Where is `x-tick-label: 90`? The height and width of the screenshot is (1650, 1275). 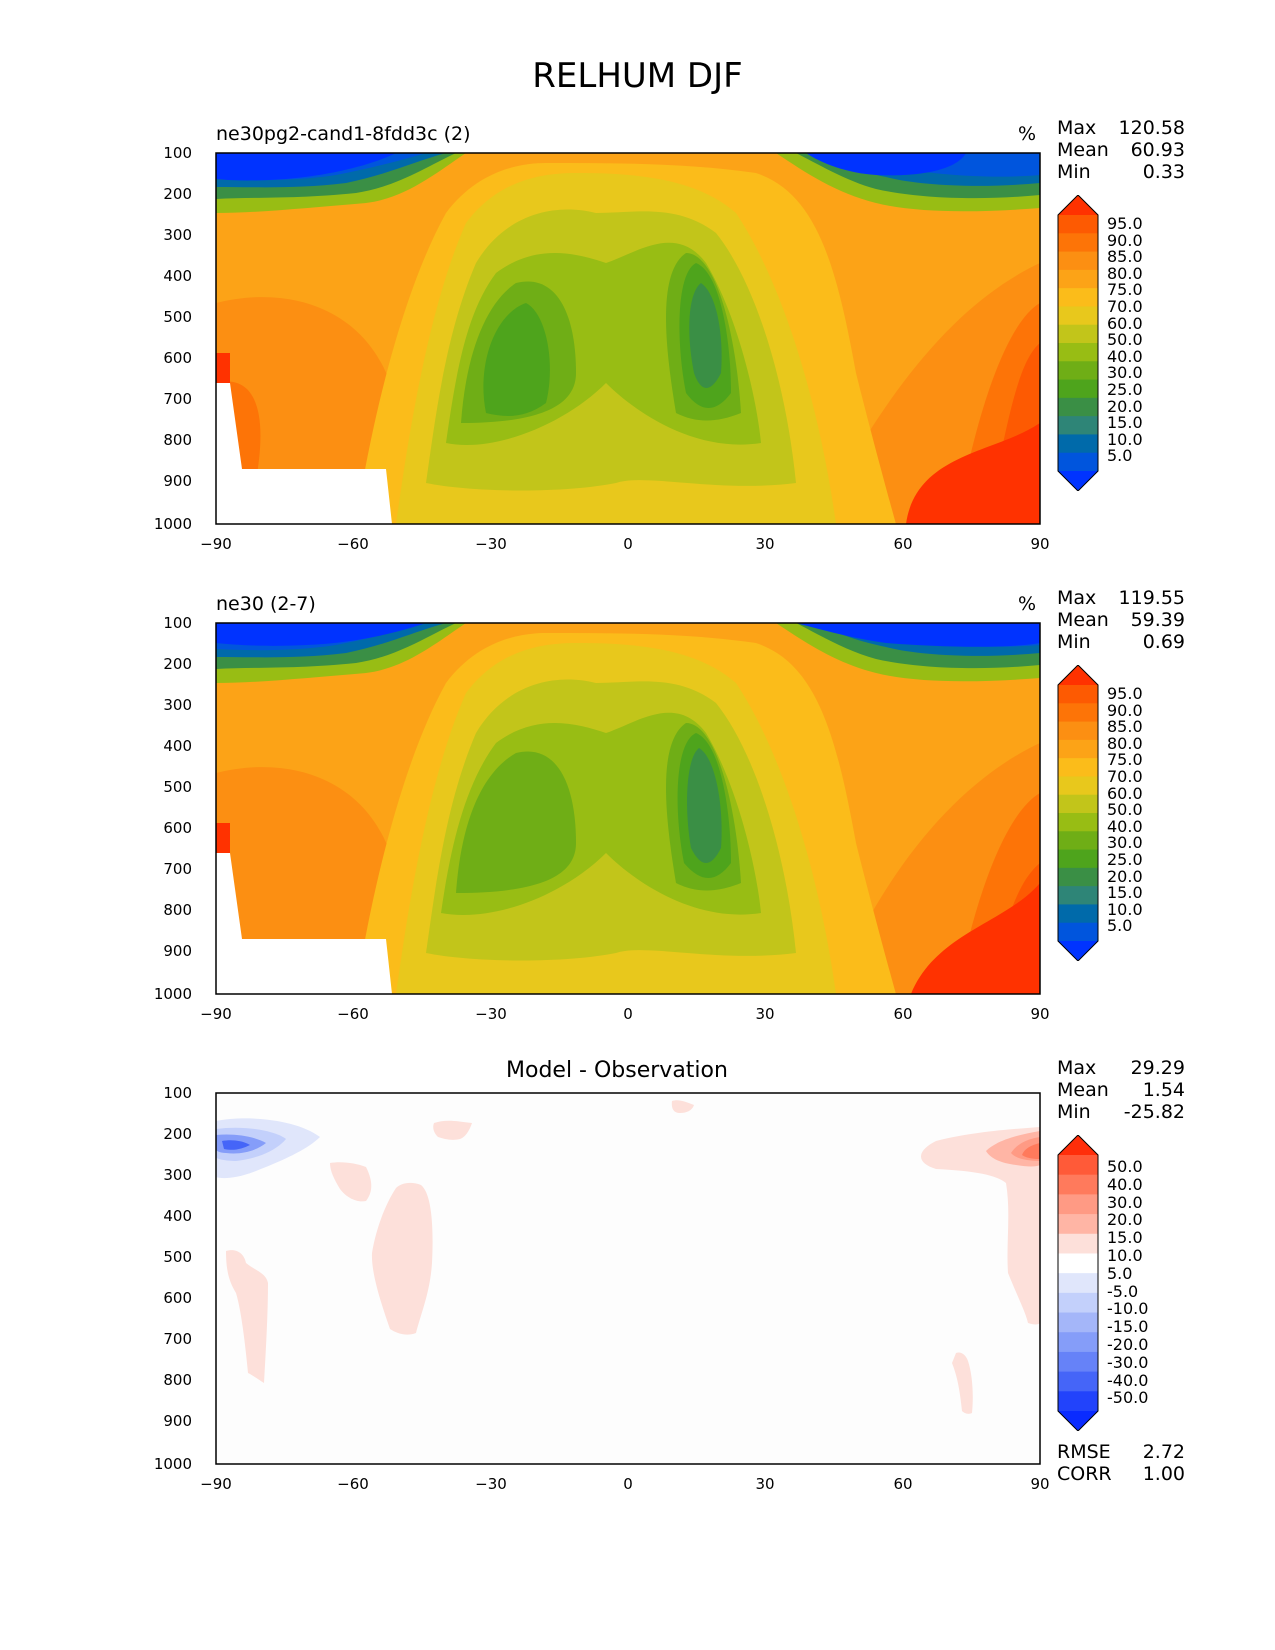
x-tick-label: 90 is located at coordinates (1039, 1014).